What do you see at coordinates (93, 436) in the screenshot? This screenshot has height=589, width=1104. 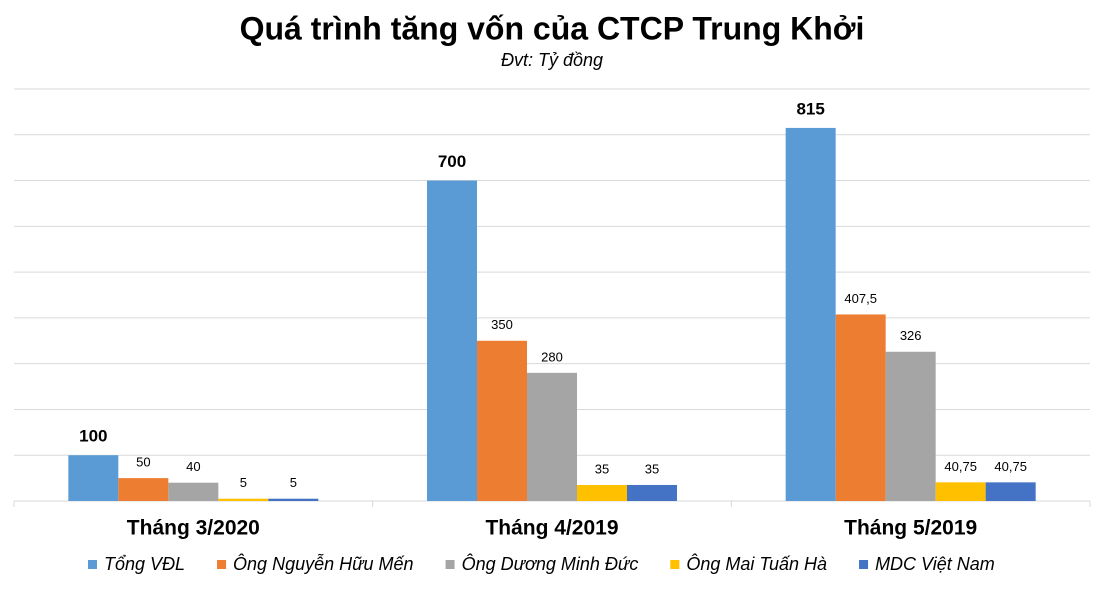 I see `value-label: 100` at bounding box center [93, 436].